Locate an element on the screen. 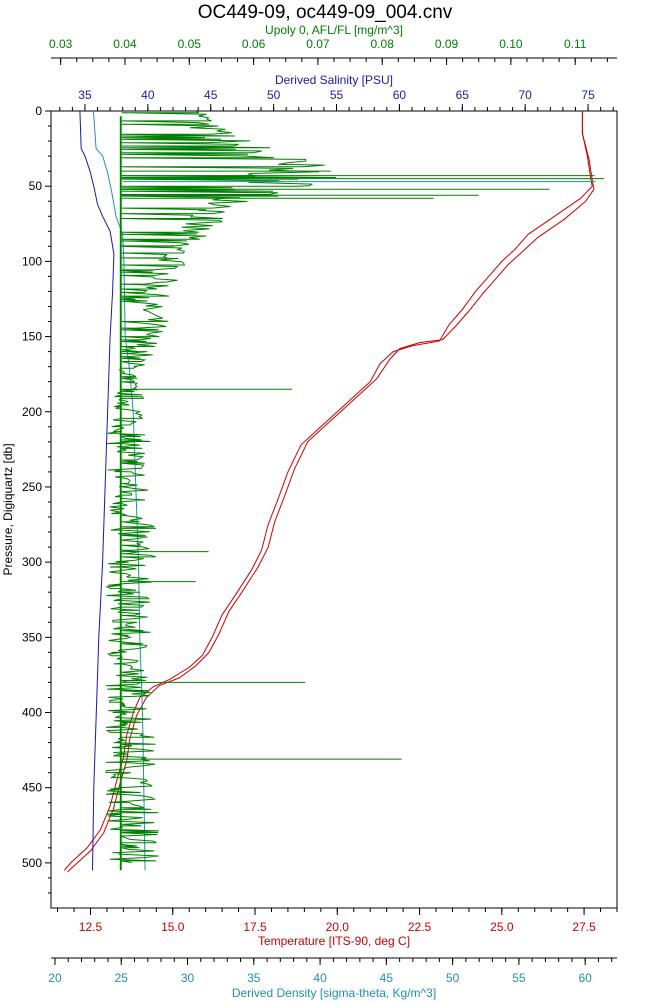 The height and width of the screenshot is (1005, 650). fluorescence-tick-label: 0.09 is located at coordinates (447, 44).